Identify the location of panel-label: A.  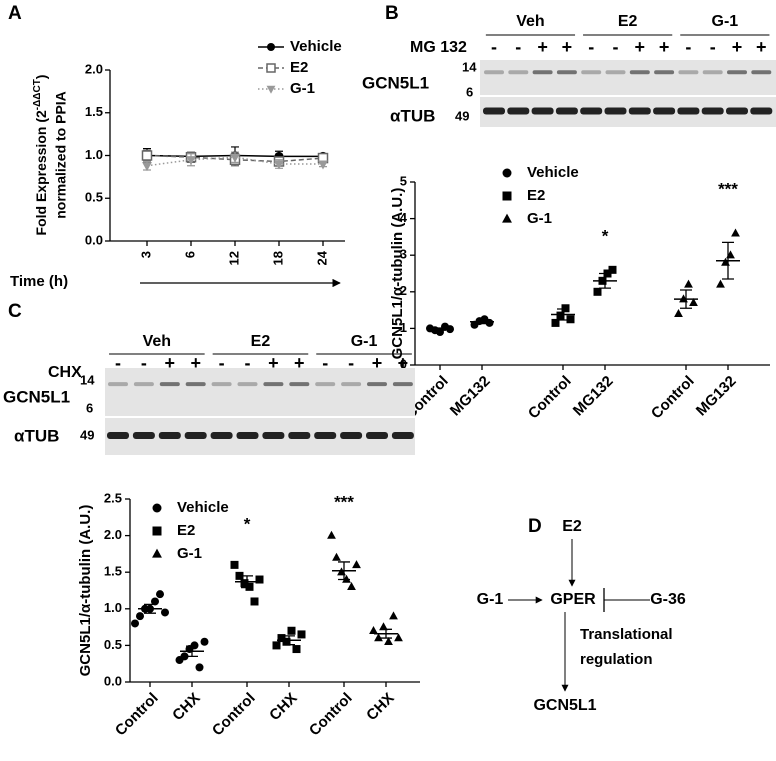
(15, 13).